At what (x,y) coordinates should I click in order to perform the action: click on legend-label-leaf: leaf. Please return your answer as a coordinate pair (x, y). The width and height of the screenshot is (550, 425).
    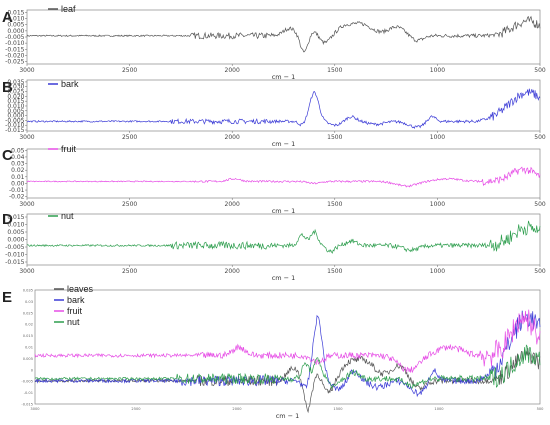
    Looking at the image, I should click on (68, 9).